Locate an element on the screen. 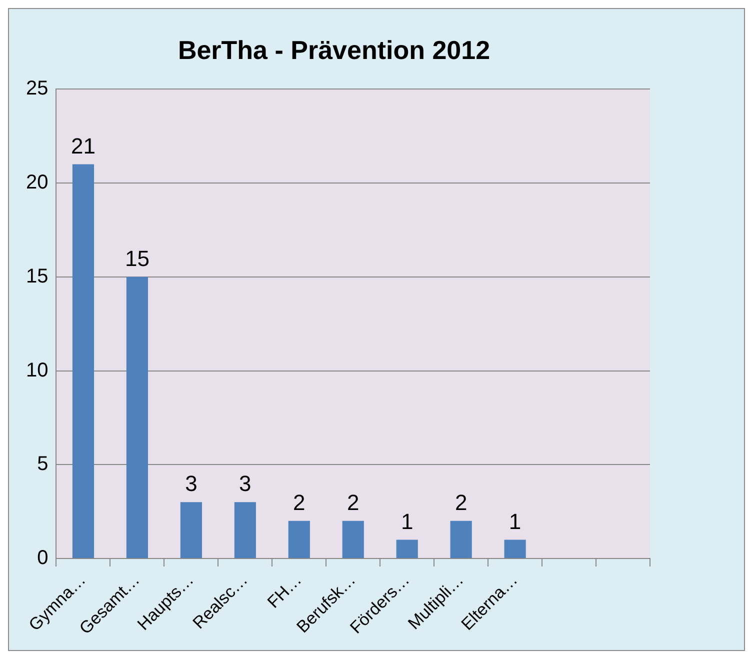 The image size is (753, 659). y-tick-label: 15 is located at coordinates (37, 276).